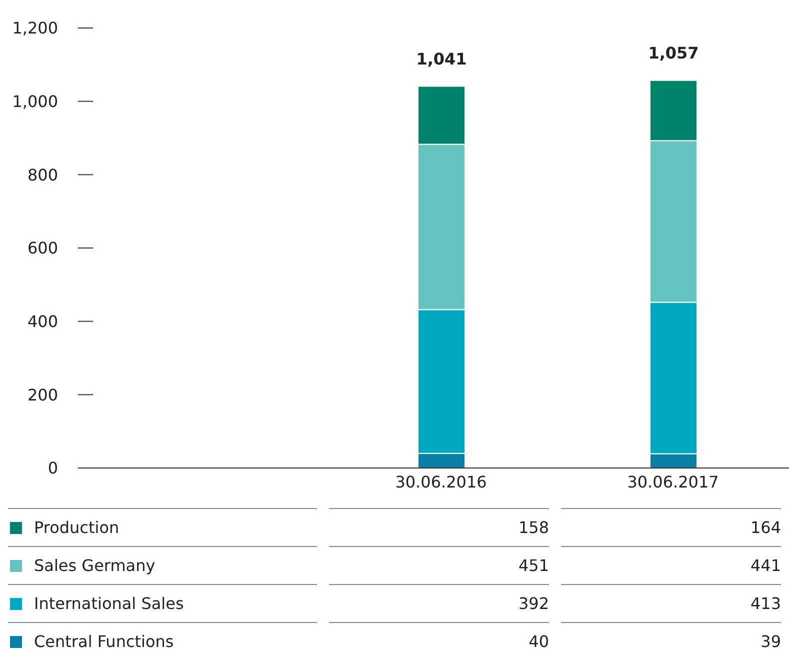 This screenshot has height=660, width=789. Describe the element at coordinates (439, 565) in the screenshot. I see `data-label: 451` at that location.